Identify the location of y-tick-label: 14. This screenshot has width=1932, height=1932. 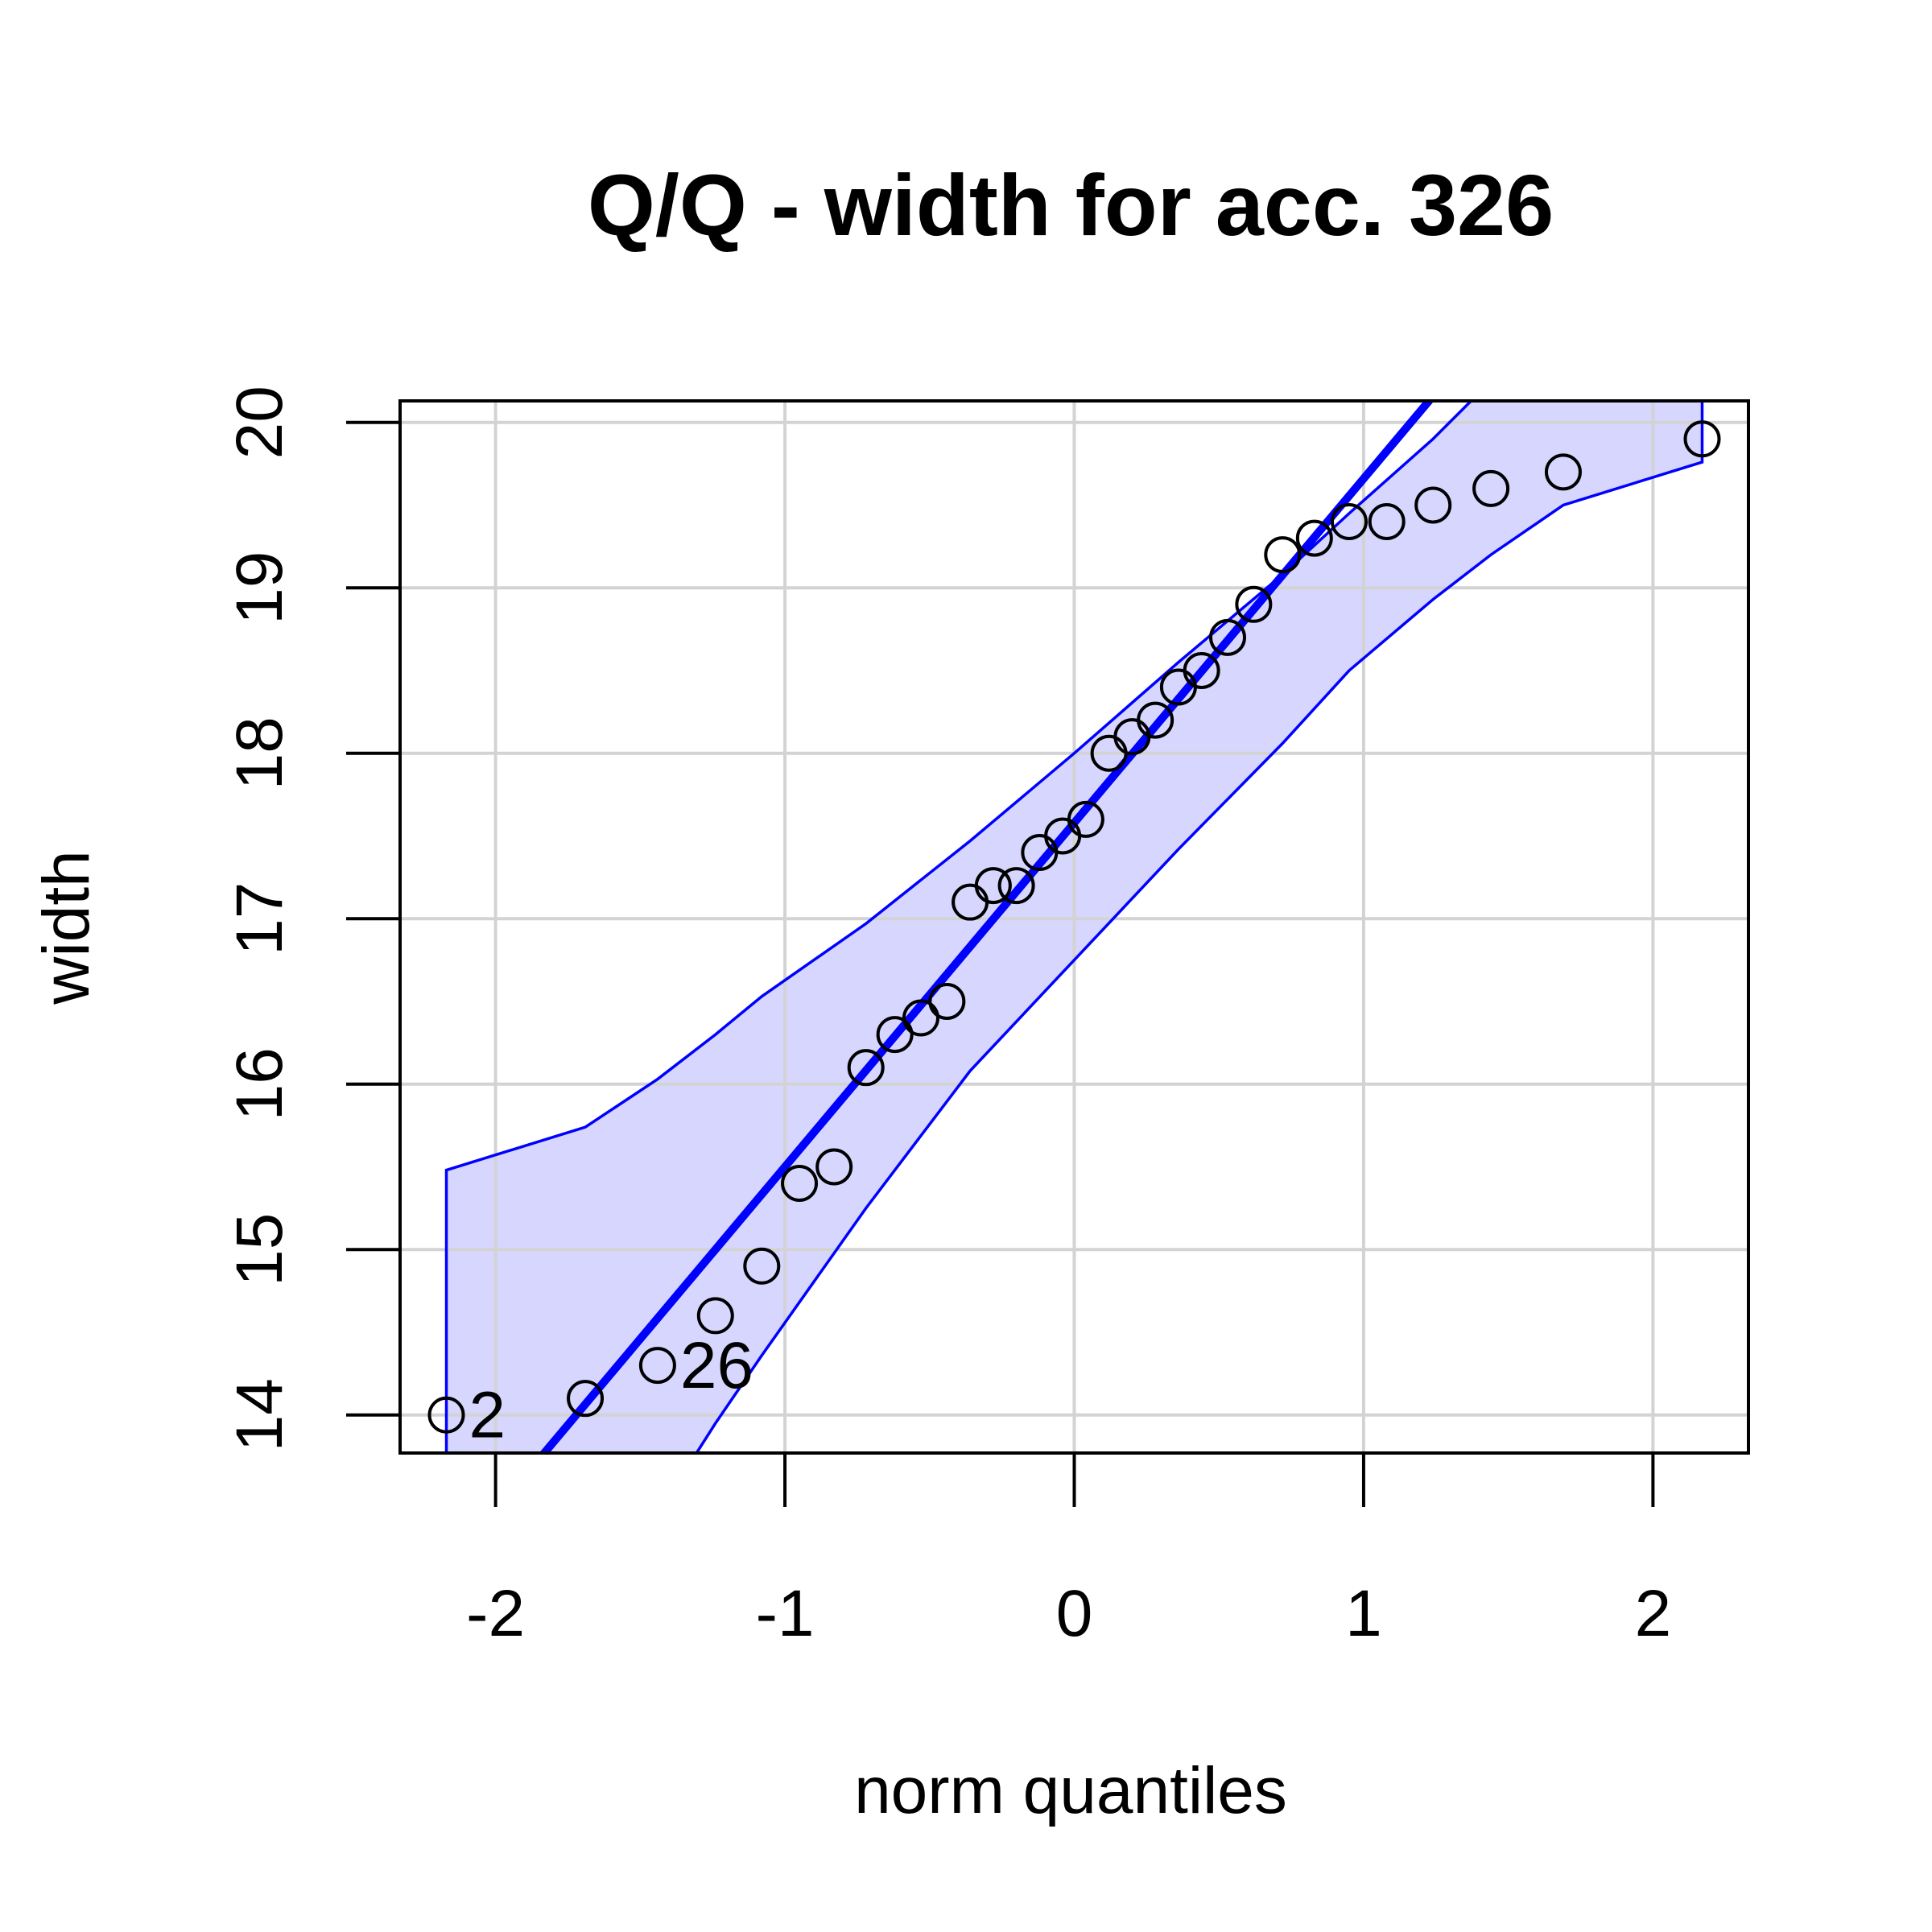
(259, 1414).